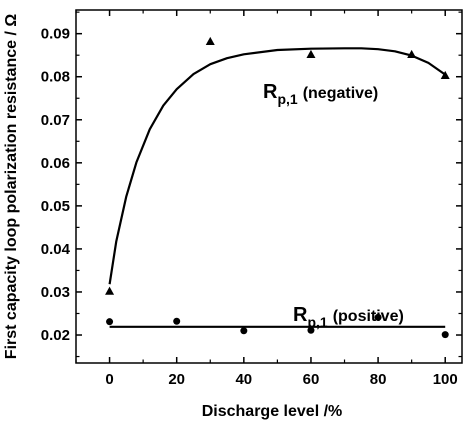 Image resolution: width=474 pixels, height=422 pixels. I want to click on y-tick-label: 0.02, so click(55, 335).